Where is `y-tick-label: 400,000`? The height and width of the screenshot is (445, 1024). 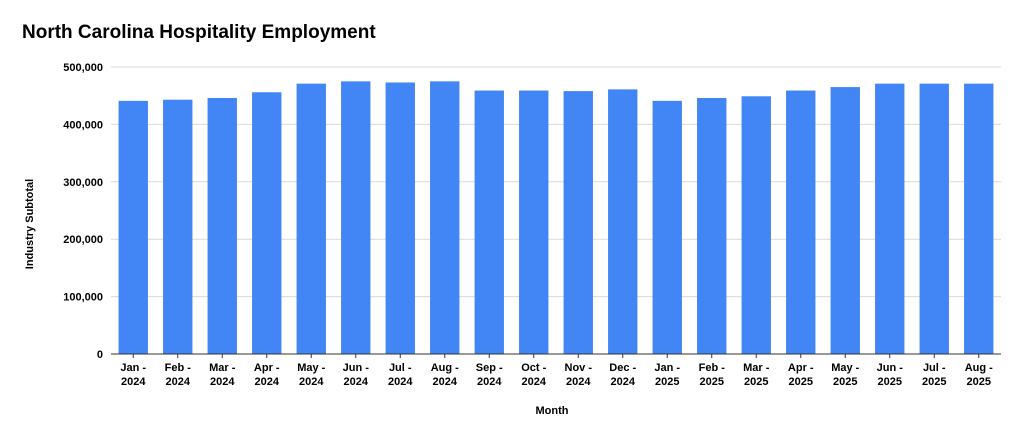
y-tick-label: 400,000 is located at coordinates (83, 125).